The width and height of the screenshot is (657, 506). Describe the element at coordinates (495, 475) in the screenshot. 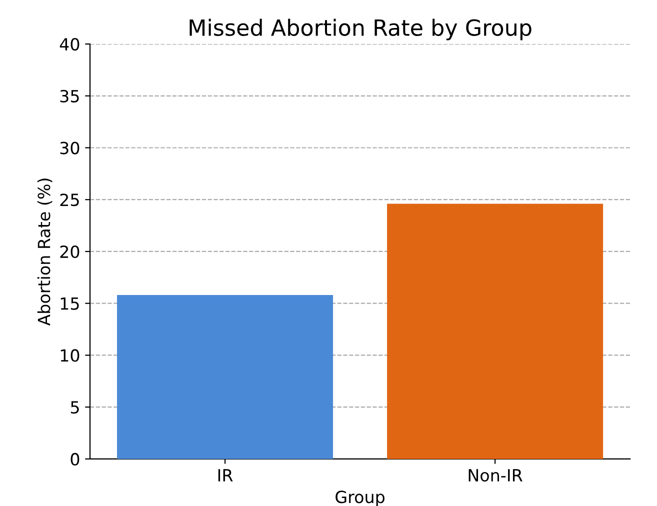

I see `x-tick-label: Non-IR` at that location.